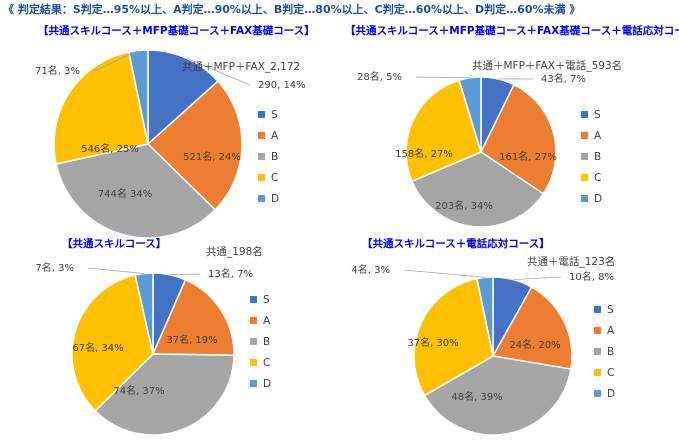  Describe the element at coordinates (571, 261) in the screenshot. I see `total-label: 共通＋電話_123名` at that location.